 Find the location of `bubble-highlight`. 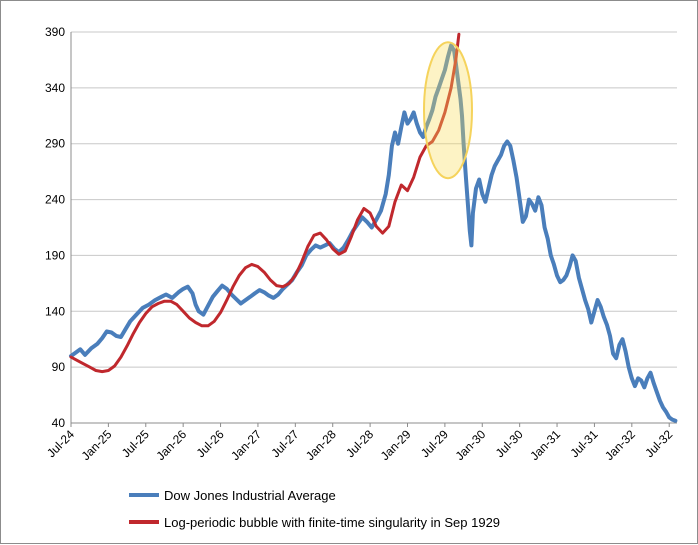

bubble-highlight is located at coordinates (447, 110).